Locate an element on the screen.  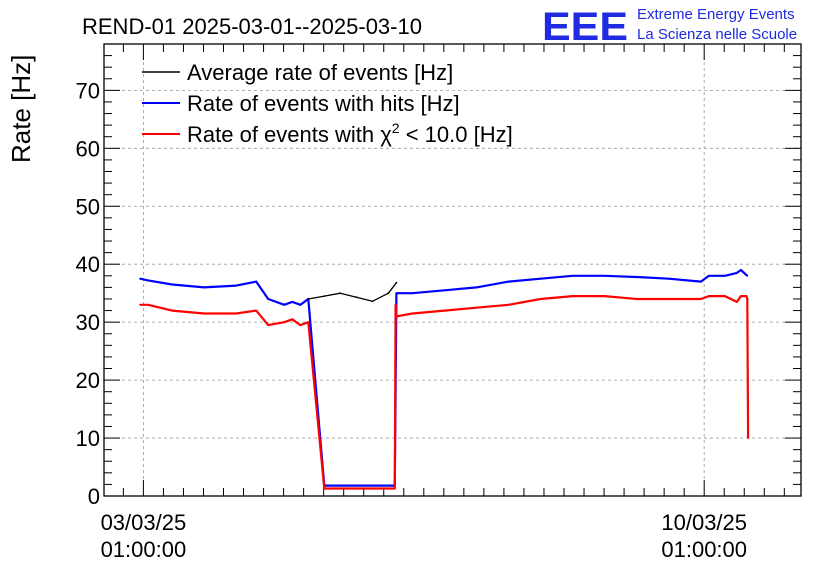
y-axis-label: Rate [Hz] is located at coordinates (21, 109).